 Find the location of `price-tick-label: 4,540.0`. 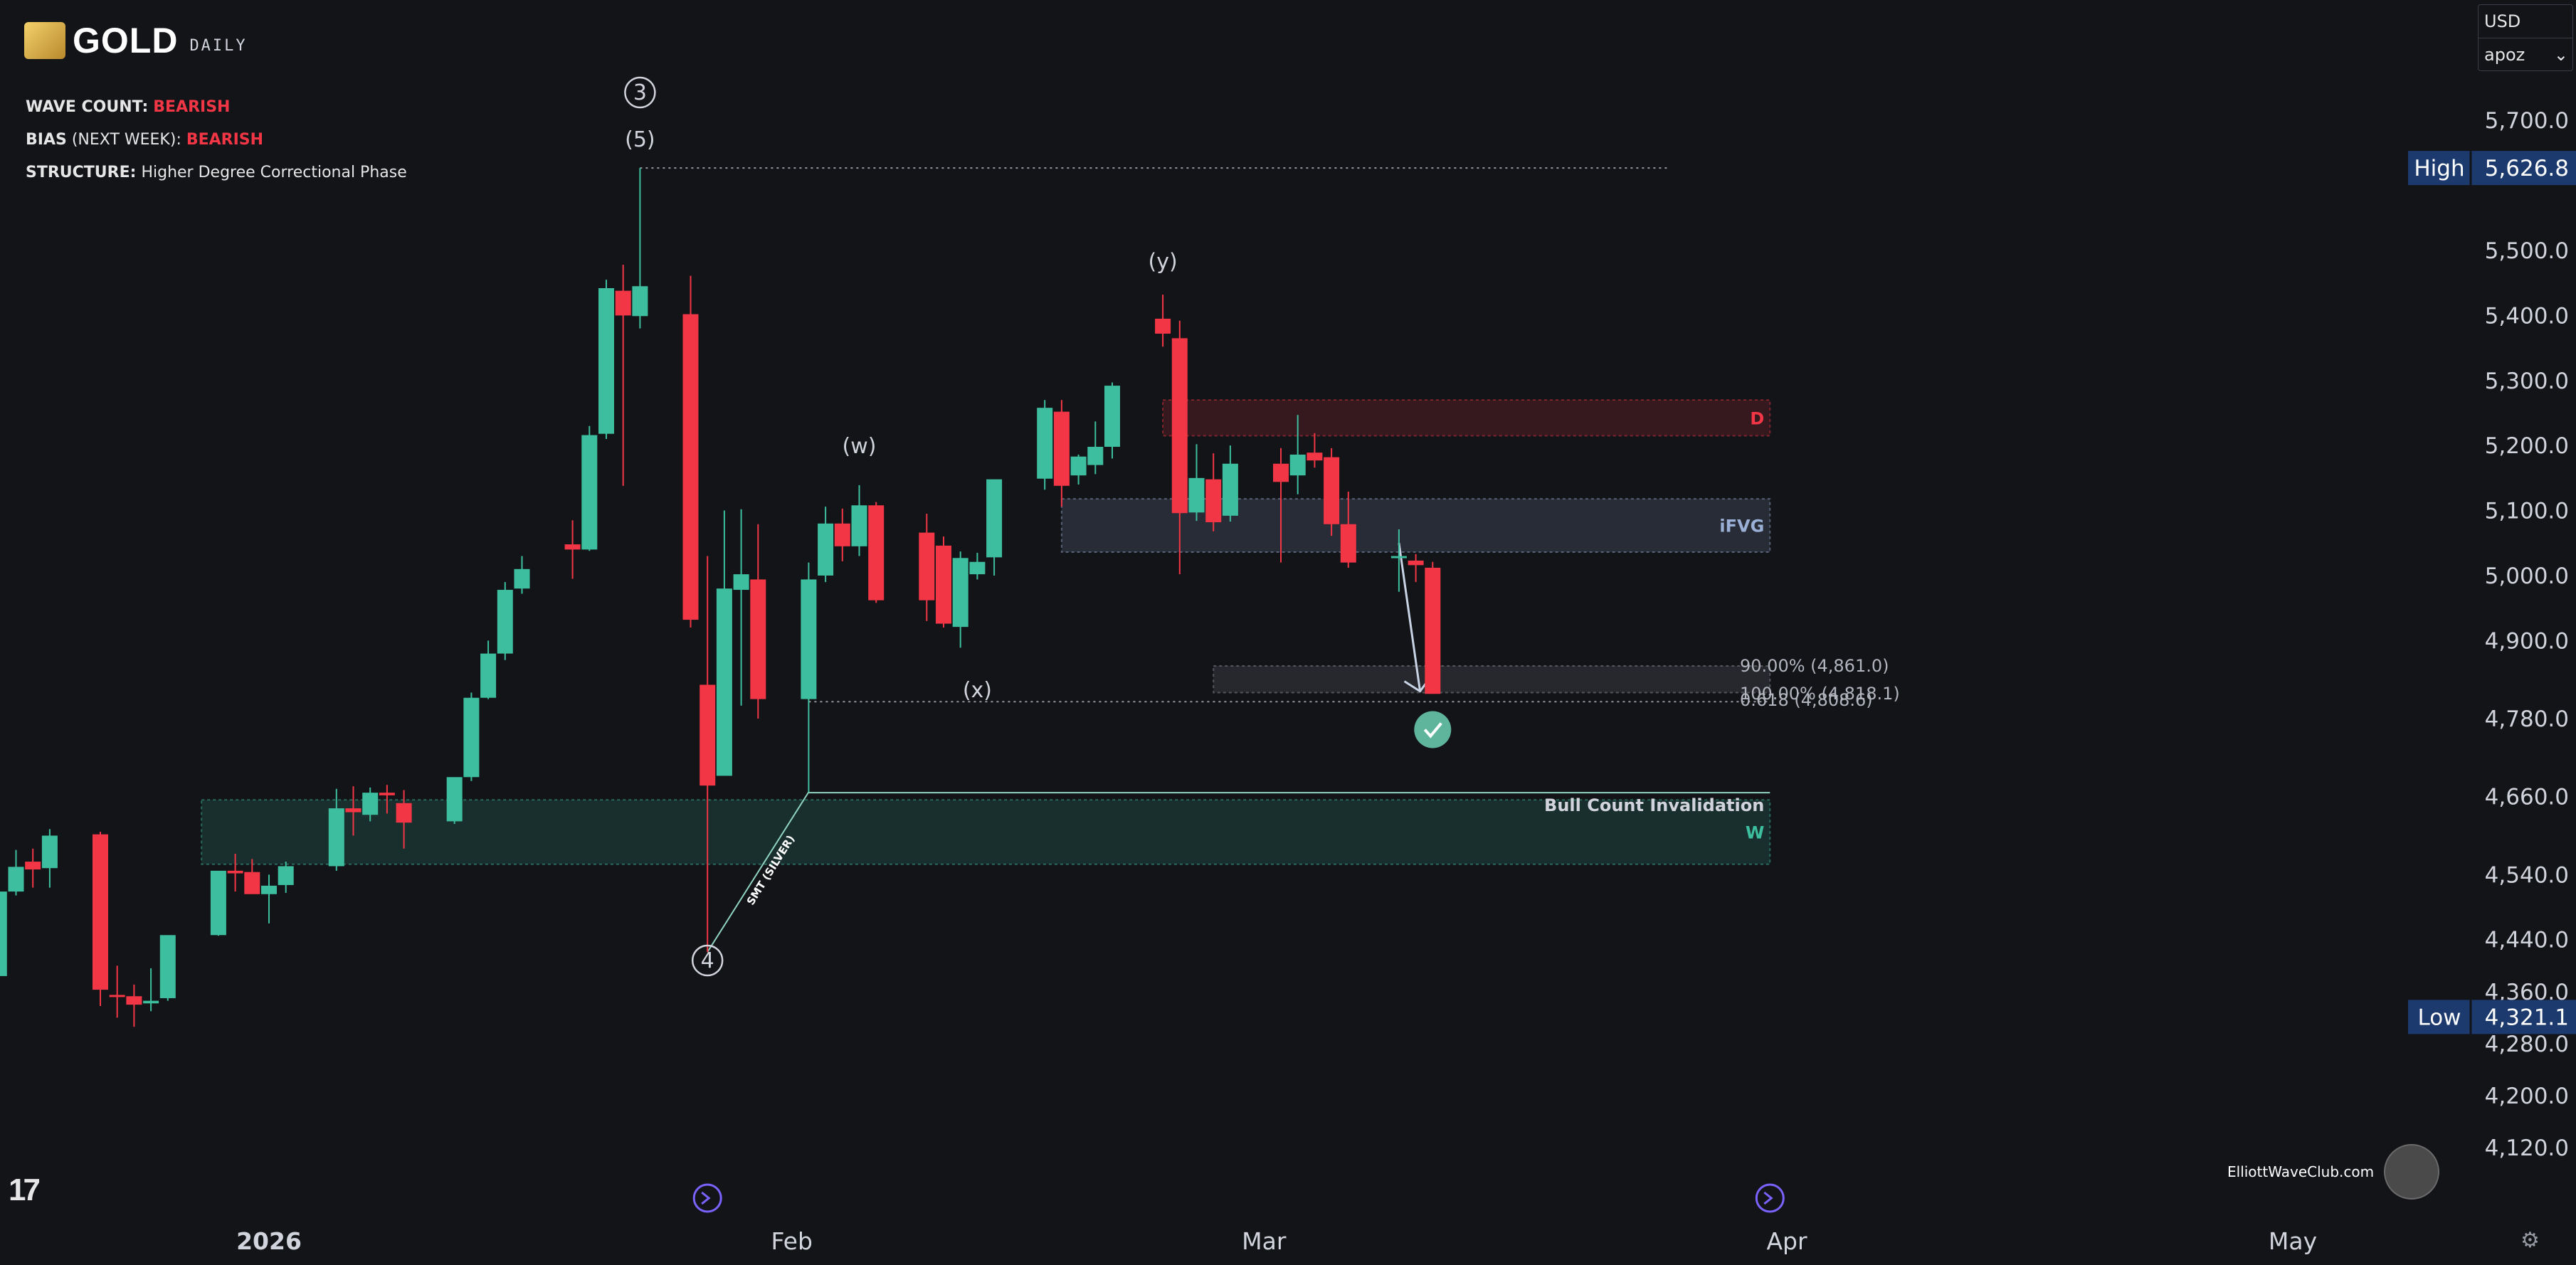

price-tick-label: 4,540.0 is located at coordinates (2527, 875).